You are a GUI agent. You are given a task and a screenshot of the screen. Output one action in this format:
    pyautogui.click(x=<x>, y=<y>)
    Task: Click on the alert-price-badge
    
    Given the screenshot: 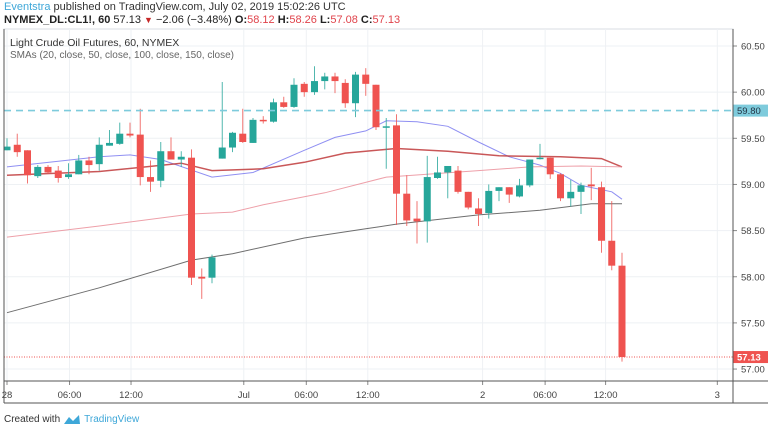 What is the action you would take?
    pyautogui.click(x=750, y=110)
    